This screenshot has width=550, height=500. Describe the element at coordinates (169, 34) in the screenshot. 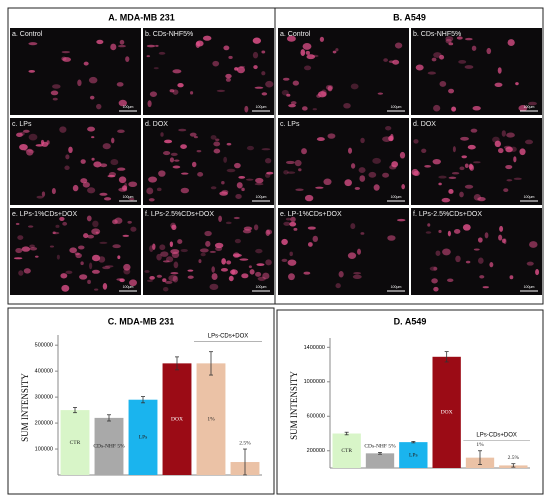

I see `image-label: b. CDs-NHF5%` at that location.